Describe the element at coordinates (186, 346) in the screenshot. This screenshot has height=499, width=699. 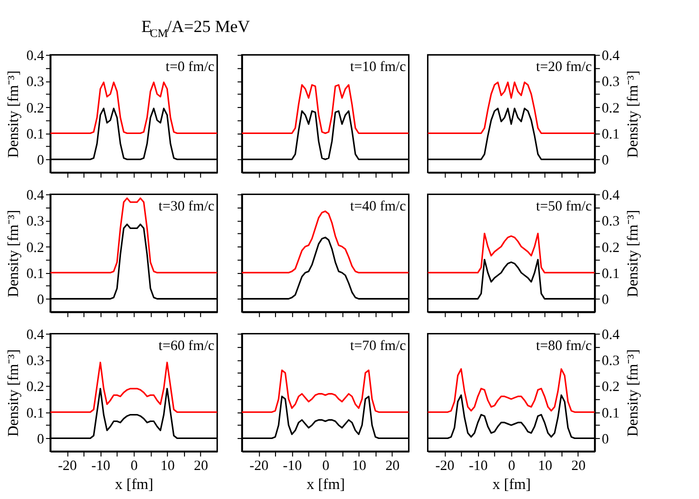
I see `annotation: t=60 fm/c` at that location.